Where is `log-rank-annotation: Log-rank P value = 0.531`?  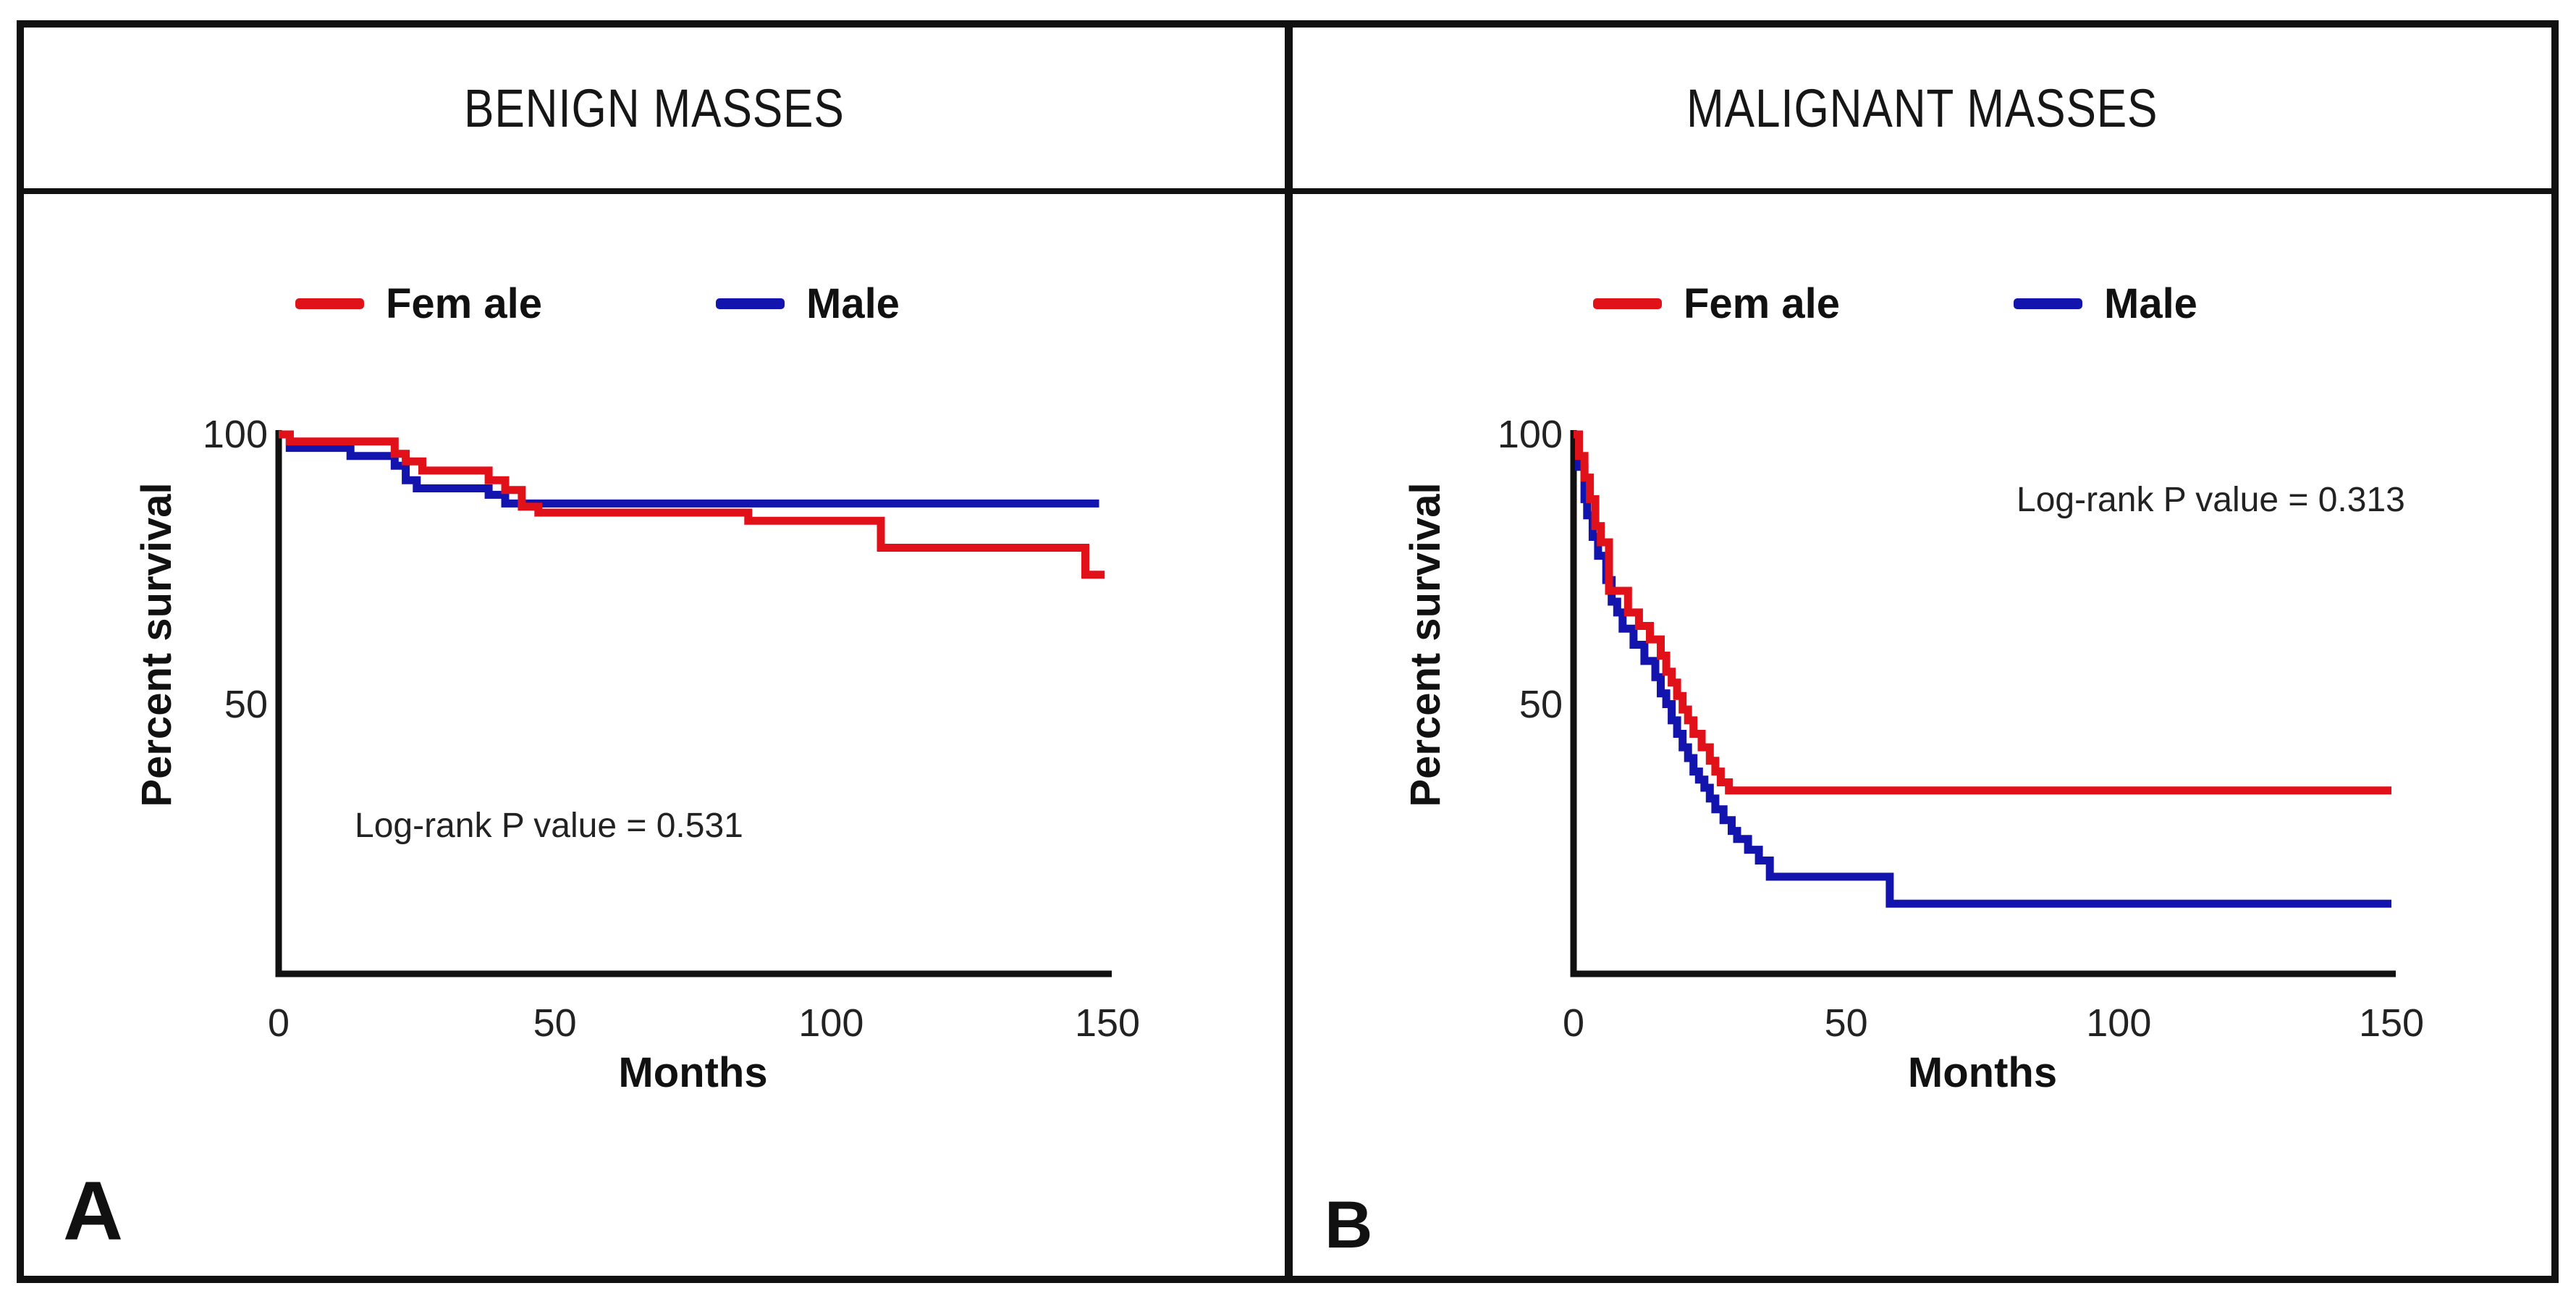
log-rank-annotation: Log-rank P value = 0.531 is located at coordinates (549, 826).